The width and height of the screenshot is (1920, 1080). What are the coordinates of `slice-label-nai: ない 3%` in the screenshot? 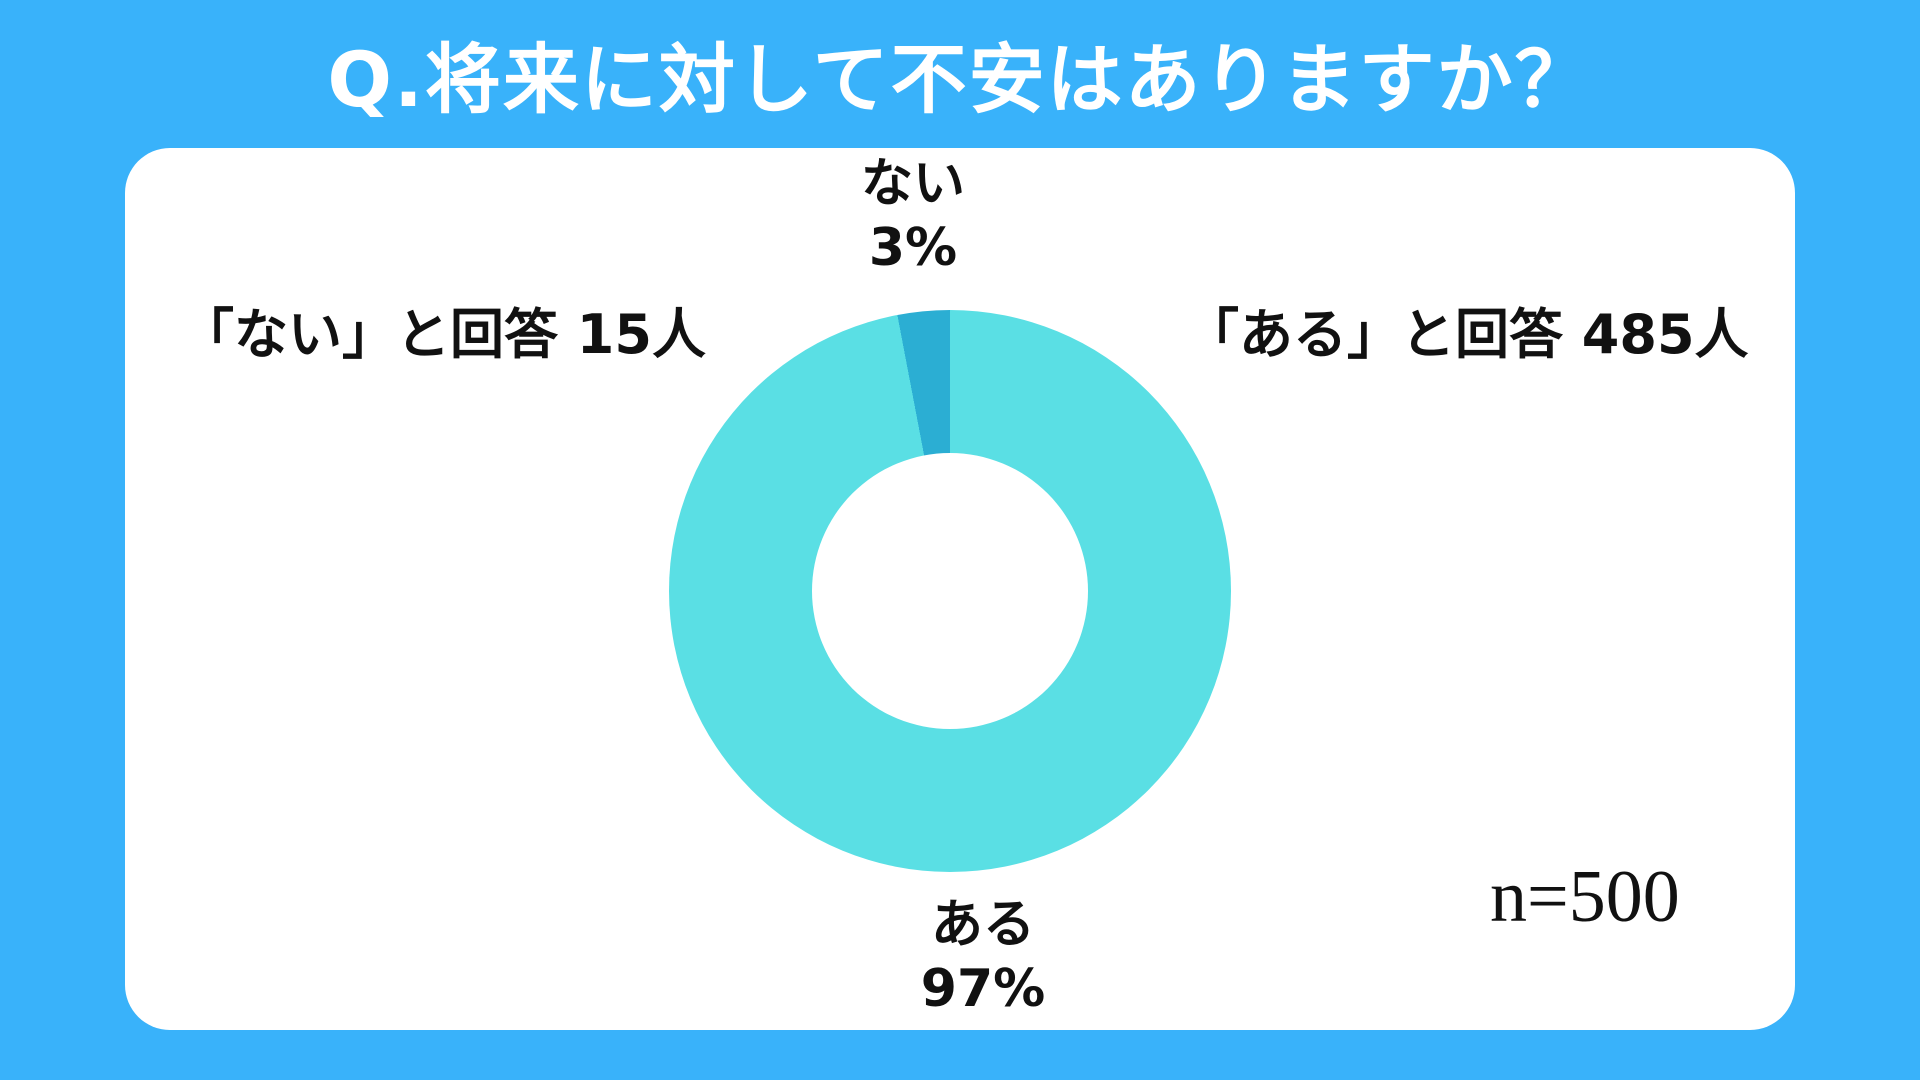 It's located at (913, 216).